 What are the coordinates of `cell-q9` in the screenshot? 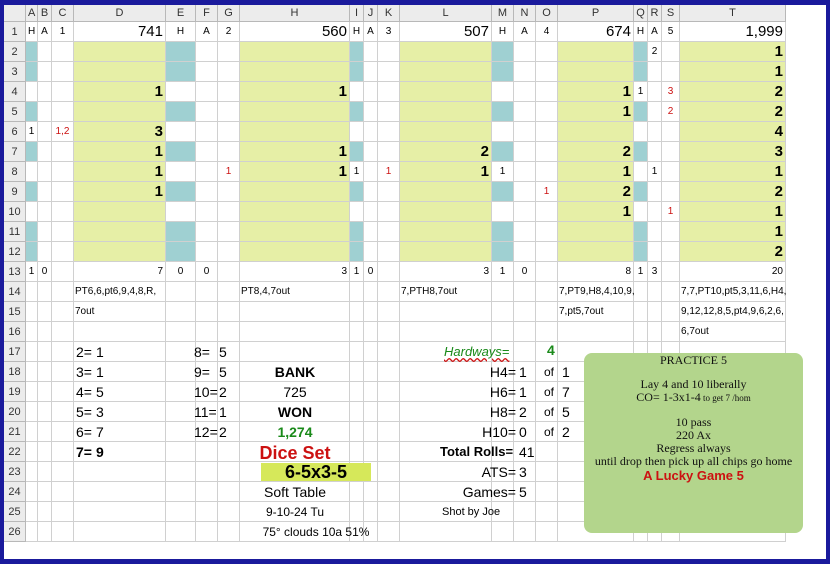 It's located at (641, 192).